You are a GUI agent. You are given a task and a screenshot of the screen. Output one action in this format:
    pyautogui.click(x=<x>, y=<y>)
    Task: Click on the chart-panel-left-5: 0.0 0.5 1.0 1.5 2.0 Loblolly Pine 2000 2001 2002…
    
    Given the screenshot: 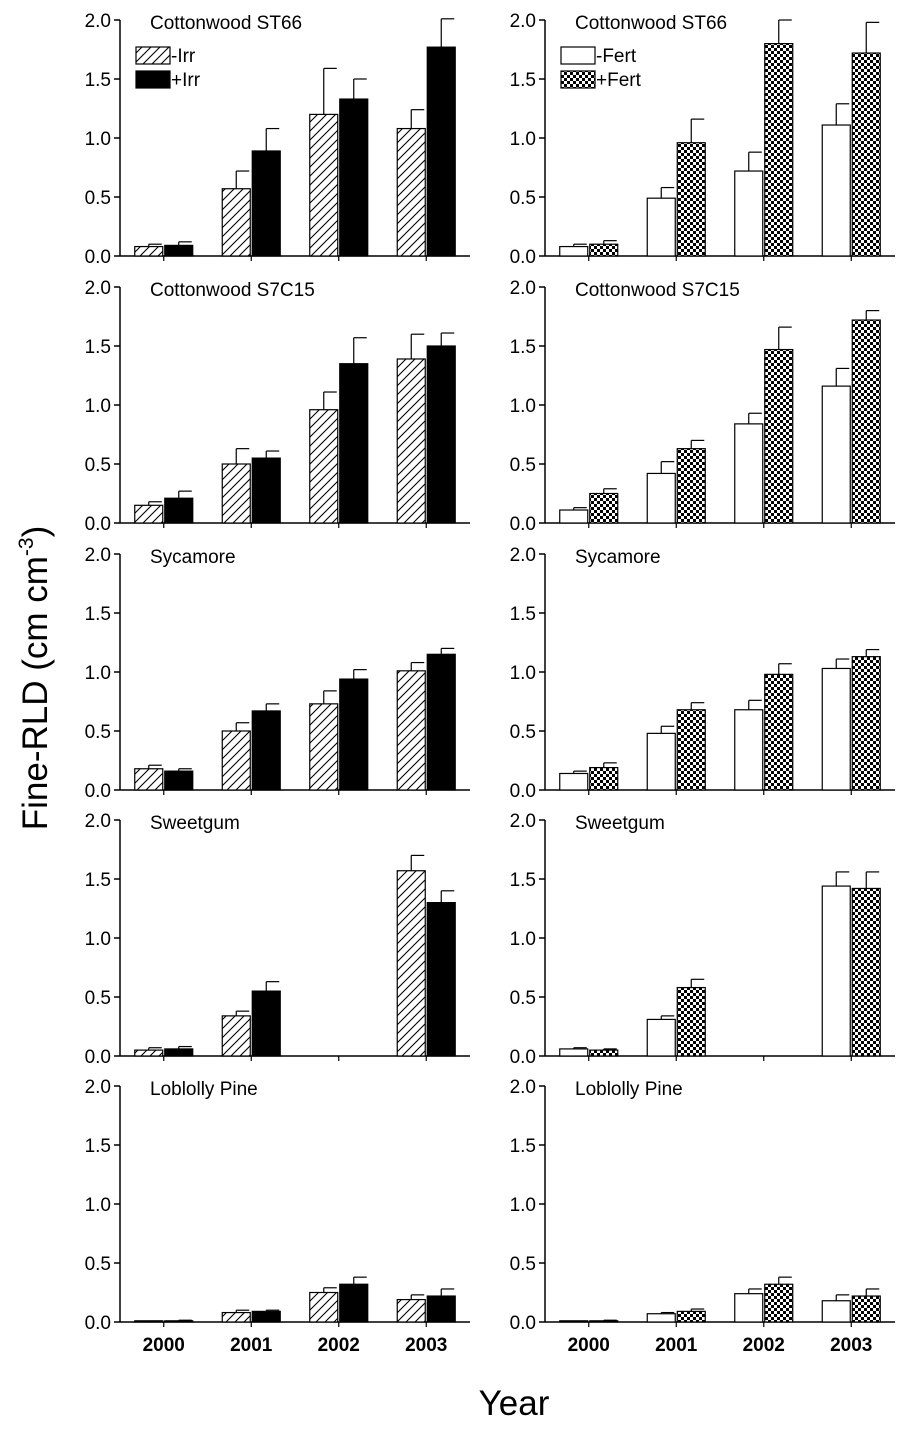 What is the action you would take?
    pyautogui.click(x=277, y=1216)
    